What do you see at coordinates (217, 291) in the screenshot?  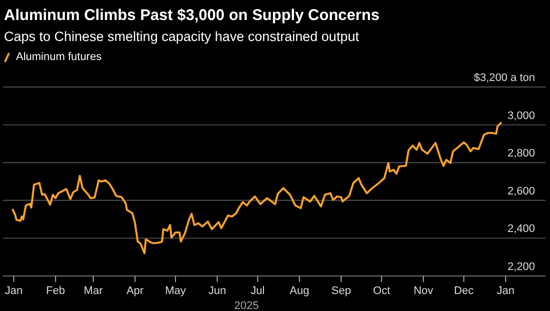 I see `x-tick-label: Jun` at bounding box center [217, 291].